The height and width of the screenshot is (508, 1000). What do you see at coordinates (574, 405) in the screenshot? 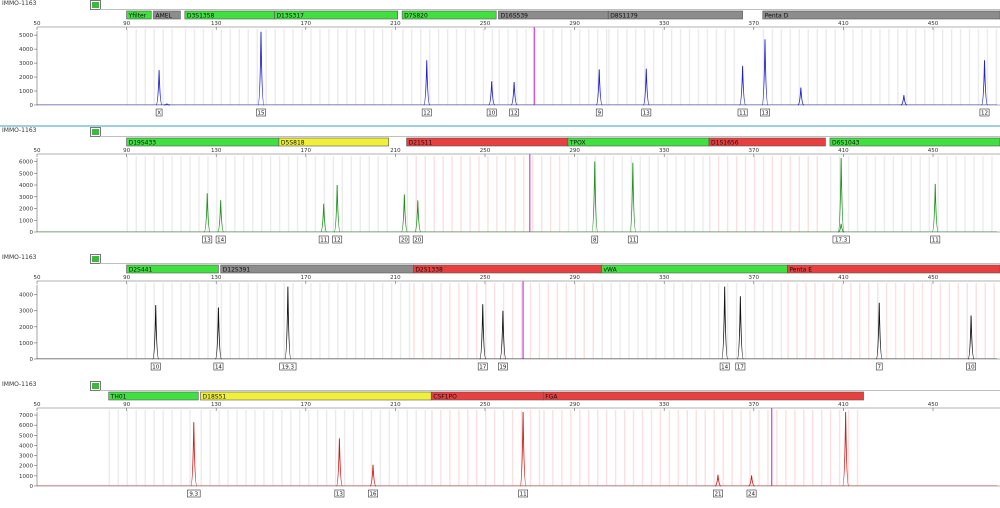
I see `x-tick-label: 290` at bounding box center [574, 405].